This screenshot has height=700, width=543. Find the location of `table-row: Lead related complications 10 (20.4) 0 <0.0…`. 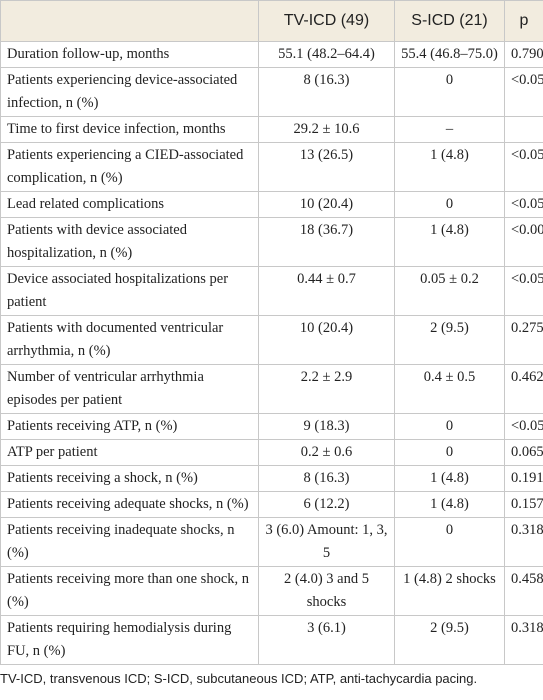

table-row: Lead related complications 10 (20.4) 0 <0.0… is located at coordinates (271, 204).